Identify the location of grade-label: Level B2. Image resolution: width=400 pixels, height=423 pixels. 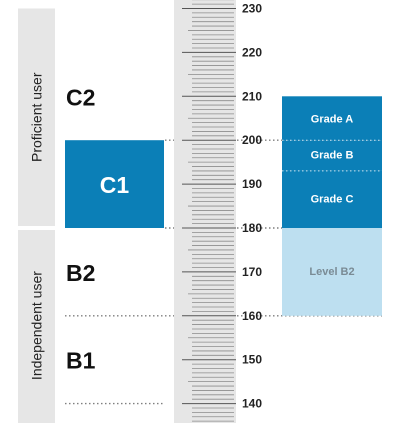
(331, 272).